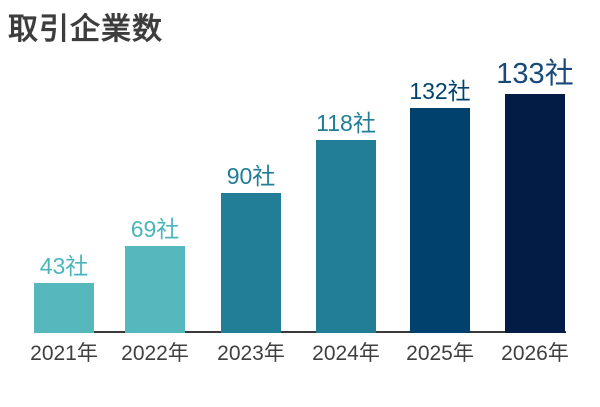 The image size is (600, 407). Describe the element at coordinates (346, 123) in the screenshot. I see `bar-value-label: 118社` at that location.